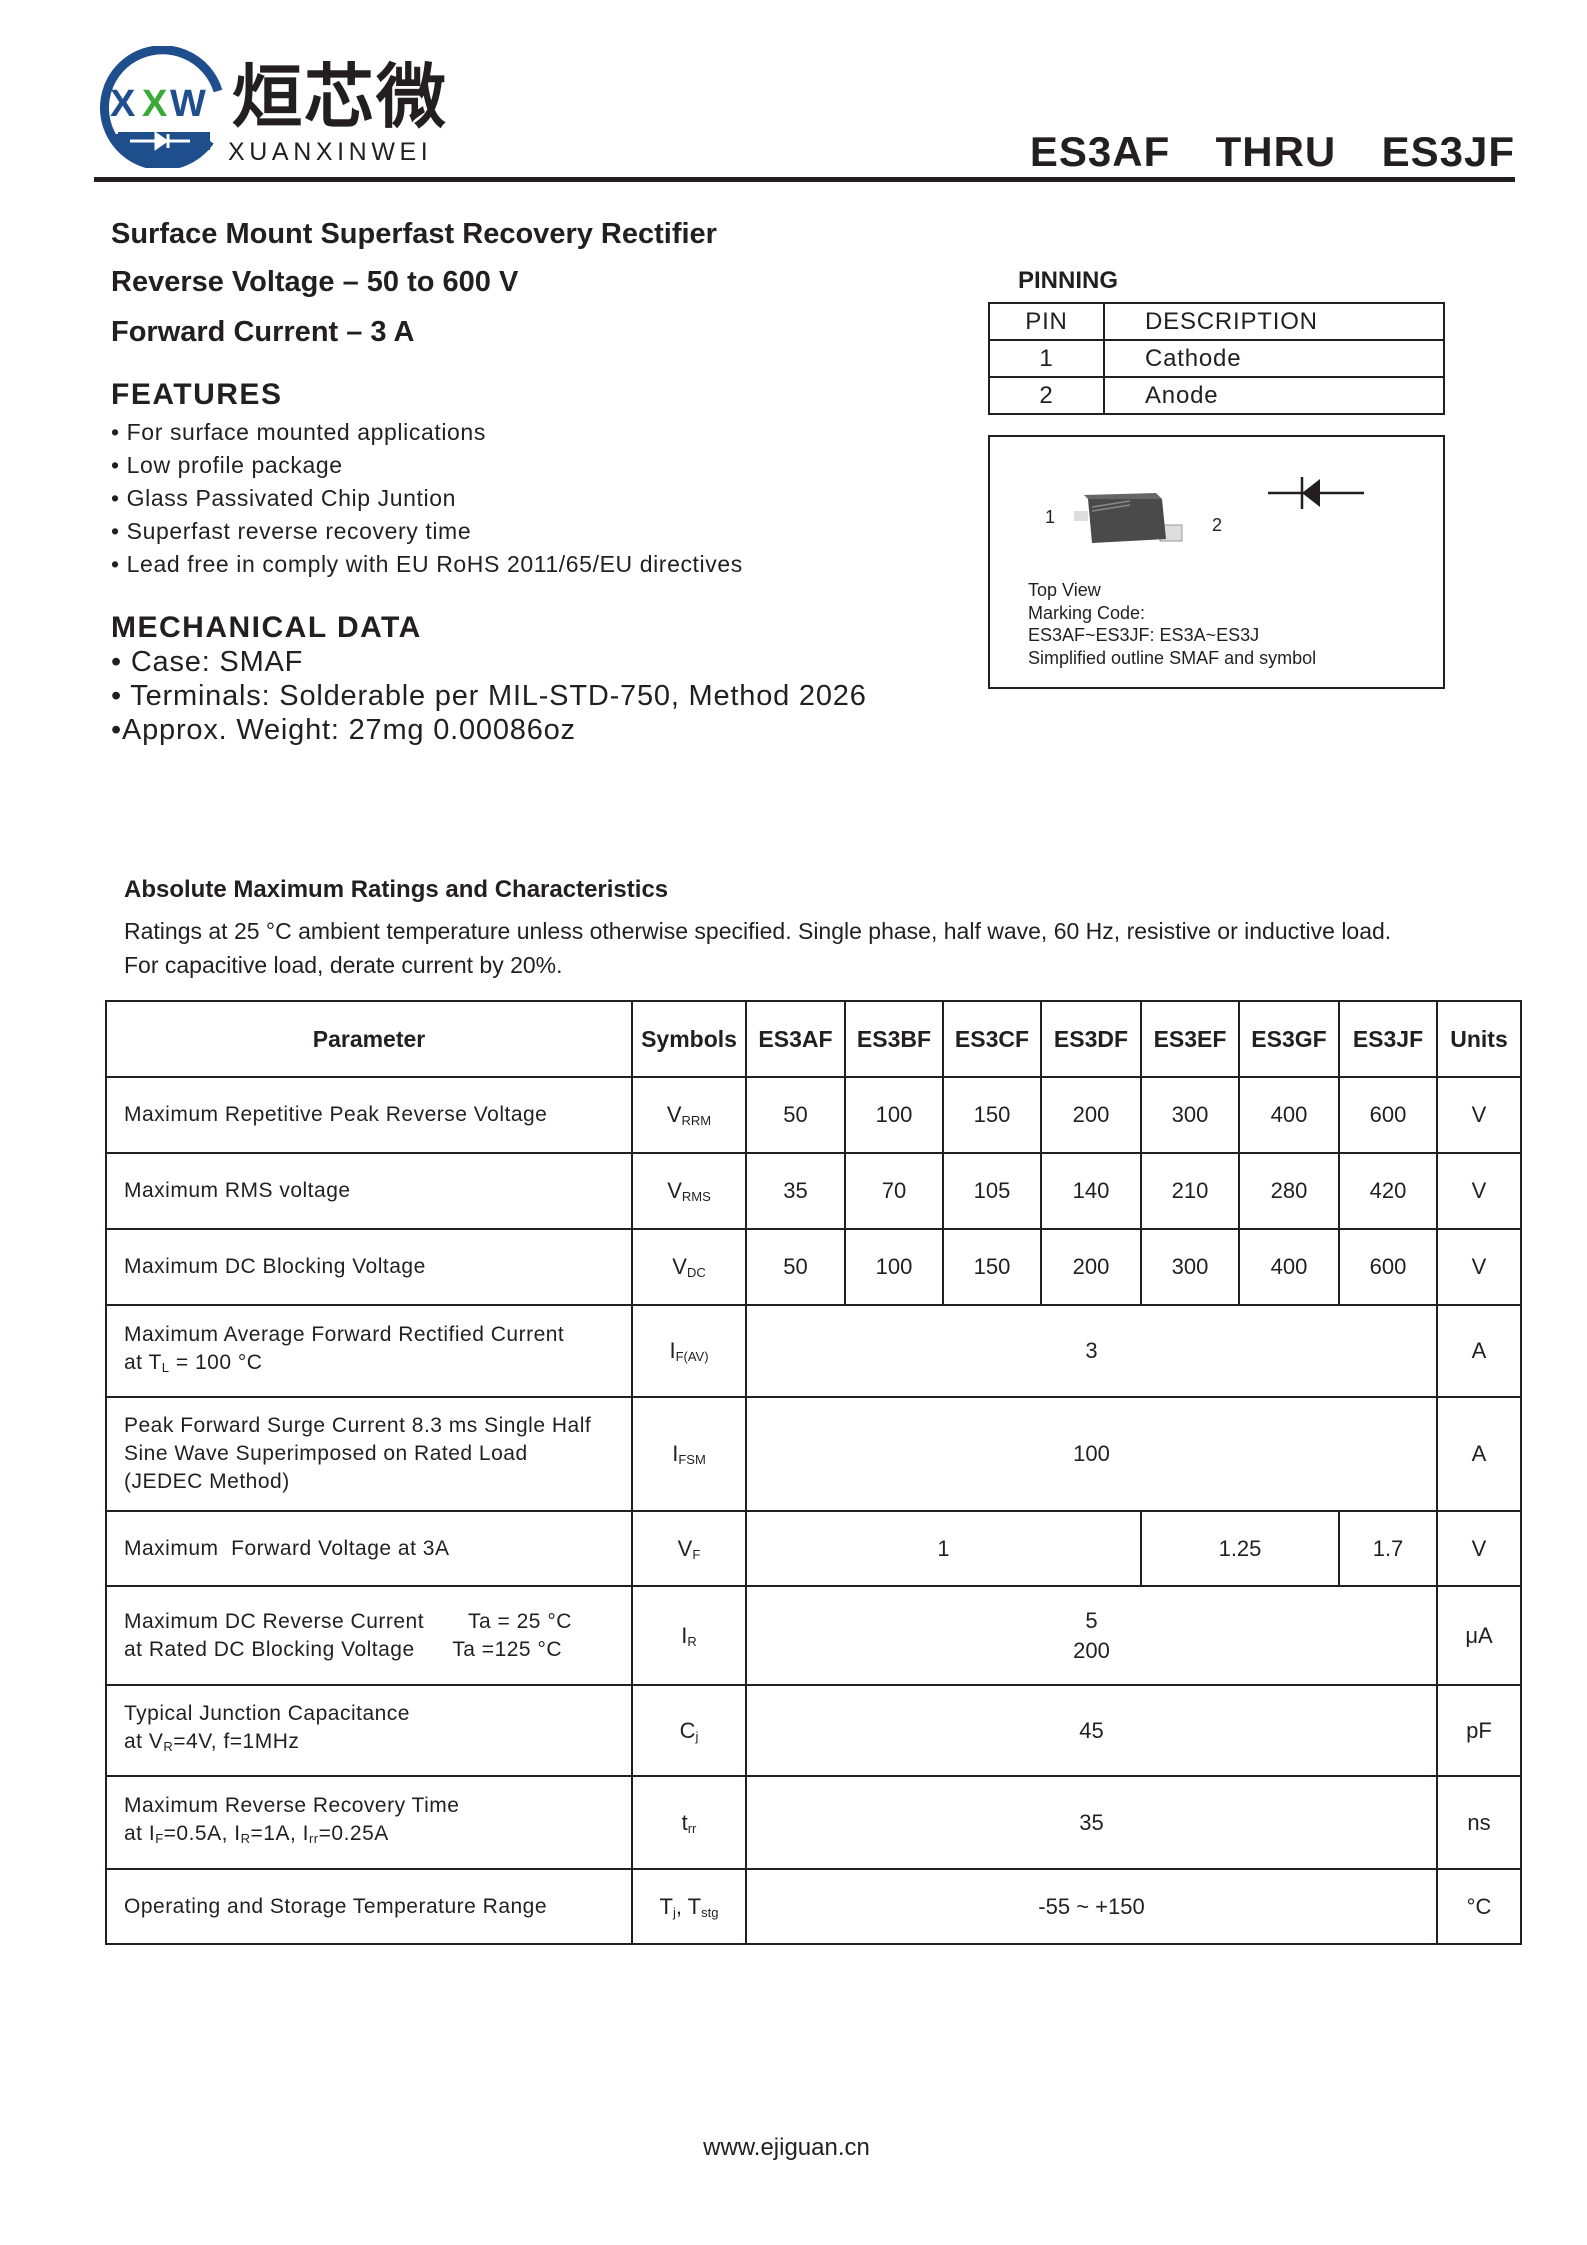  Describe the element at coordinates (689, 1039) in the screenshot. I see `column-header: Symbols` at that location.